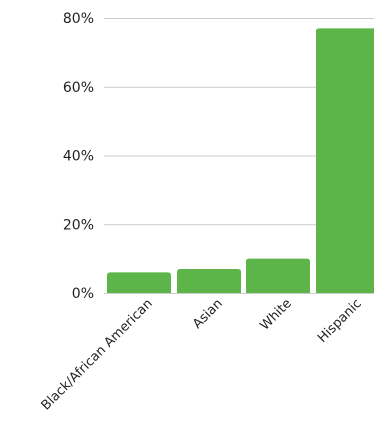 The width and height of the screenshot is (374, 438). I want to click on bar-white, so click(278, 275).